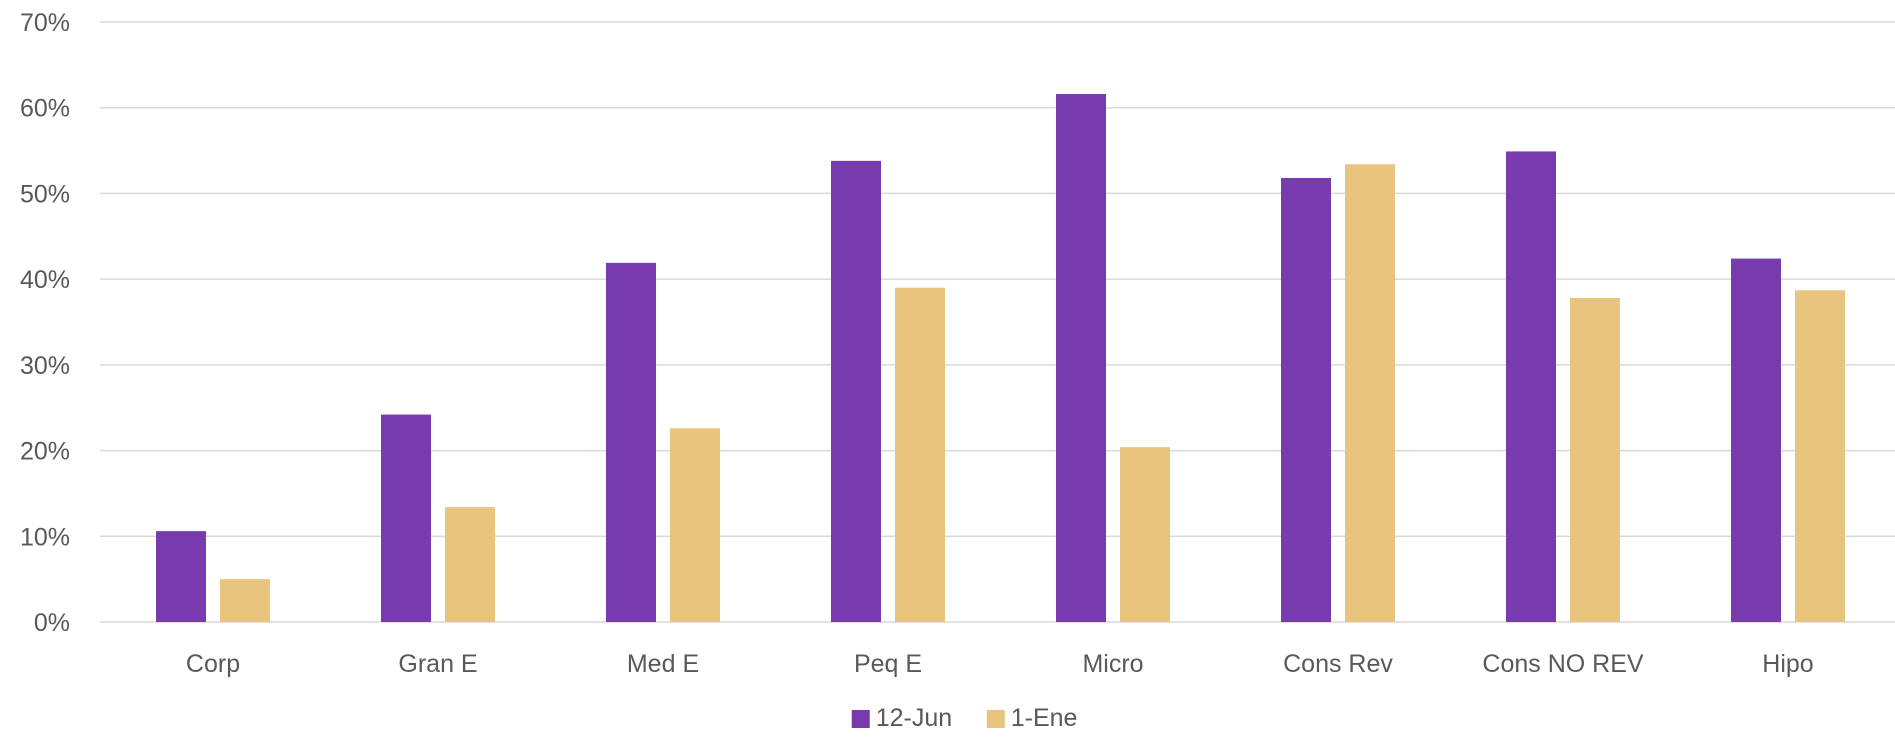  I want to click on x-category-label: Med E, so click(663, 664).